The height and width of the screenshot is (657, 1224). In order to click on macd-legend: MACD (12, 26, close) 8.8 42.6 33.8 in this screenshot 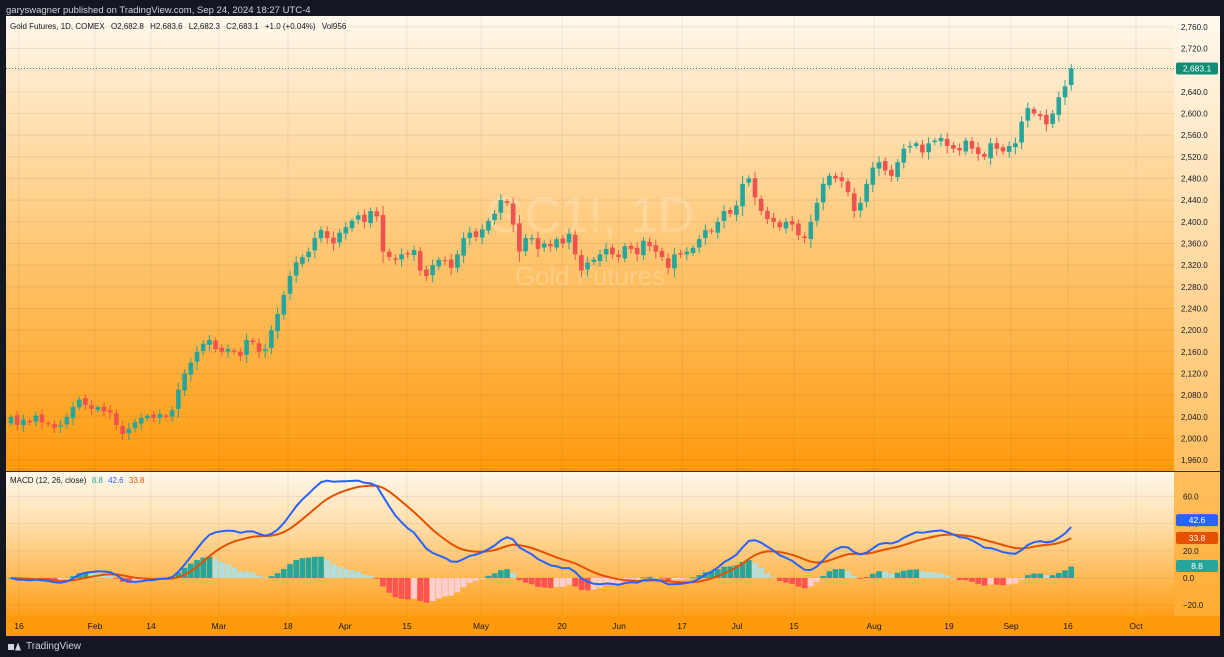, I will do `click(78, 480)`.